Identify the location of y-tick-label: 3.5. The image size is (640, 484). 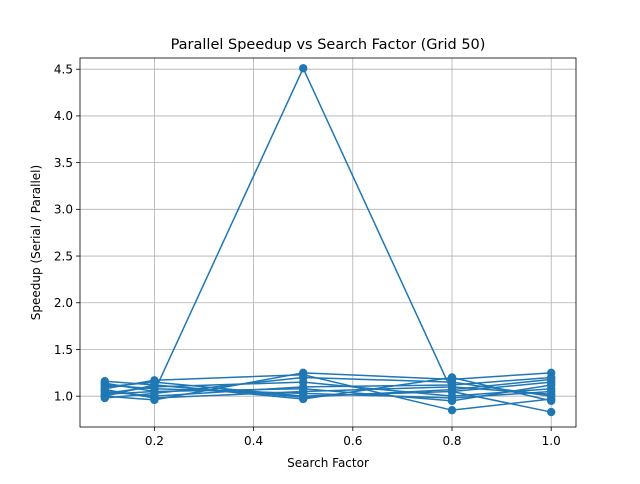
(63, 163).